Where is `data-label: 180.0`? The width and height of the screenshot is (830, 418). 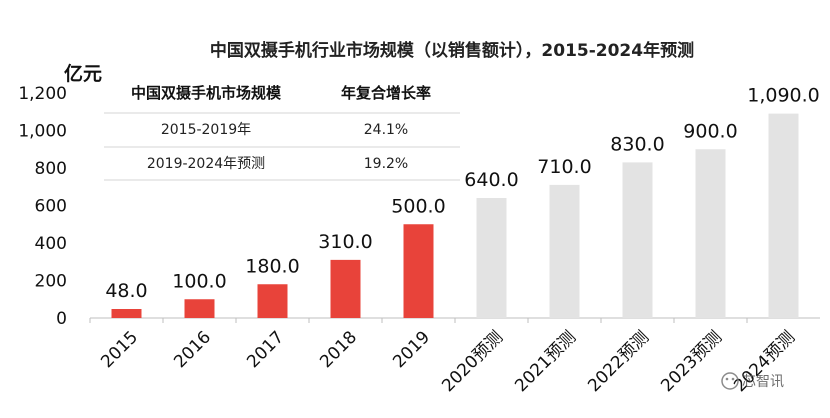
data-label: 180.0 is located at coordinates (272, 266).